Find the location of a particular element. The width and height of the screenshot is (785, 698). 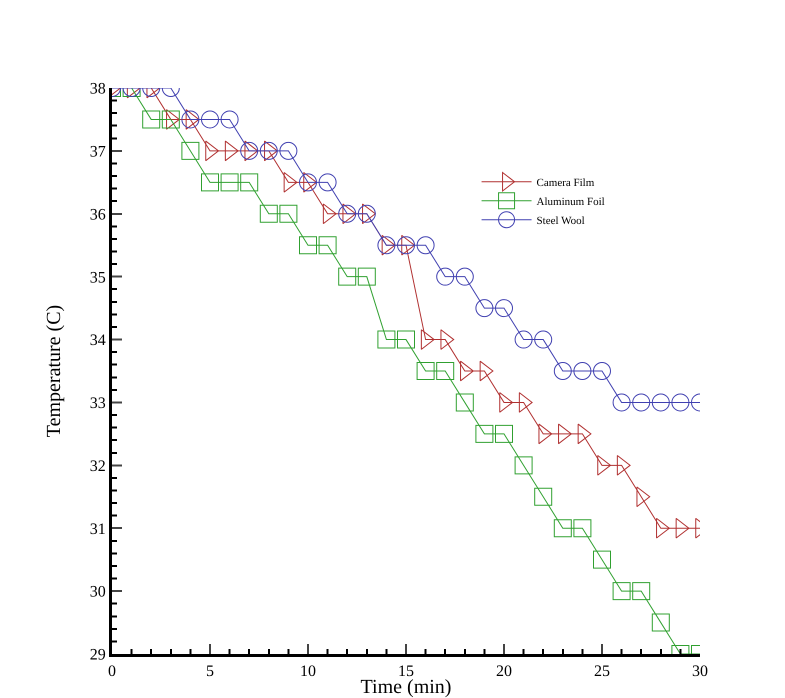

legend-label: Aluminum Foil is located at coordinates (570, 202).